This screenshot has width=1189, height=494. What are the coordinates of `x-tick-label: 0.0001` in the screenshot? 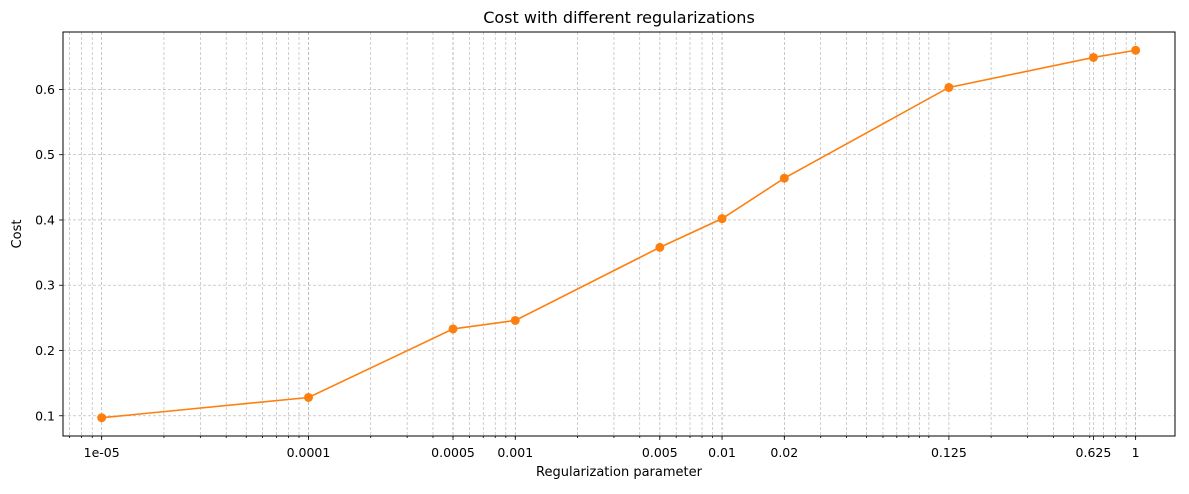 It's located at (309, 452).